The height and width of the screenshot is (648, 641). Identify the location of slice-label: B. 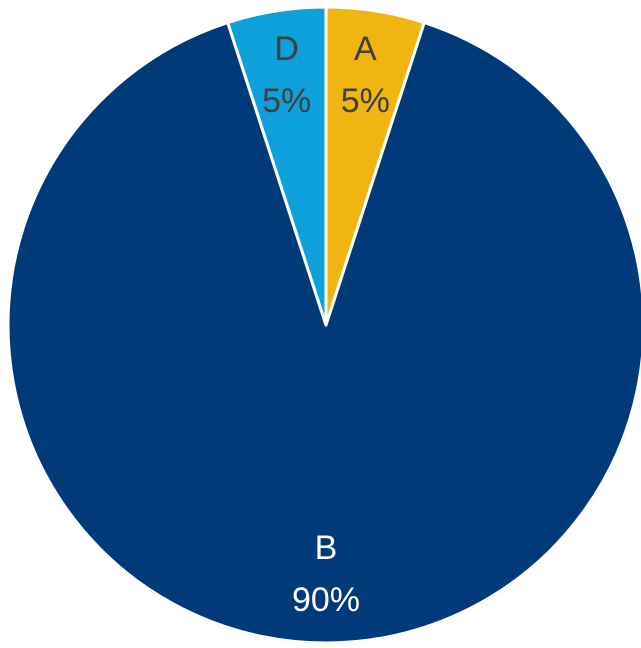
(326, 548).